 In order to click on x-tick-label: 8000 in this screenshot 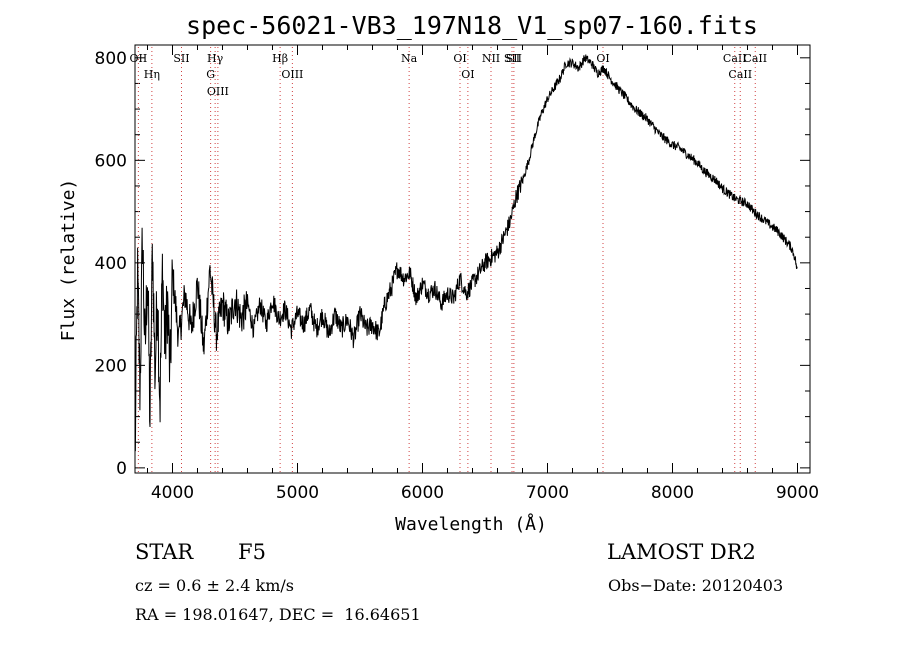, I will do `click(672, 493)`.